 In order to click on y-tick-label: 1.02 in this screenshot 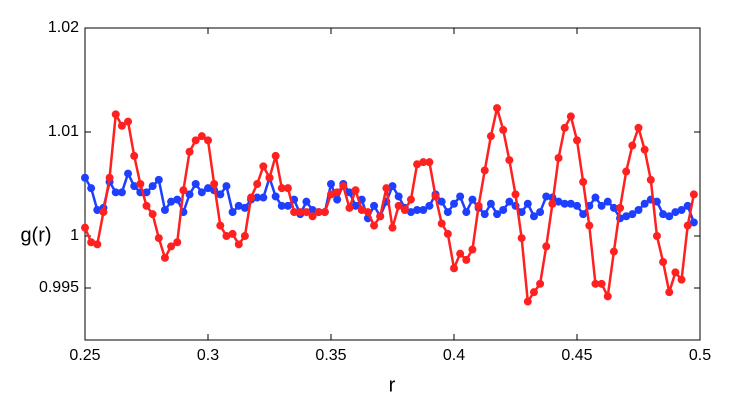, I will do `click(63, 27)`.